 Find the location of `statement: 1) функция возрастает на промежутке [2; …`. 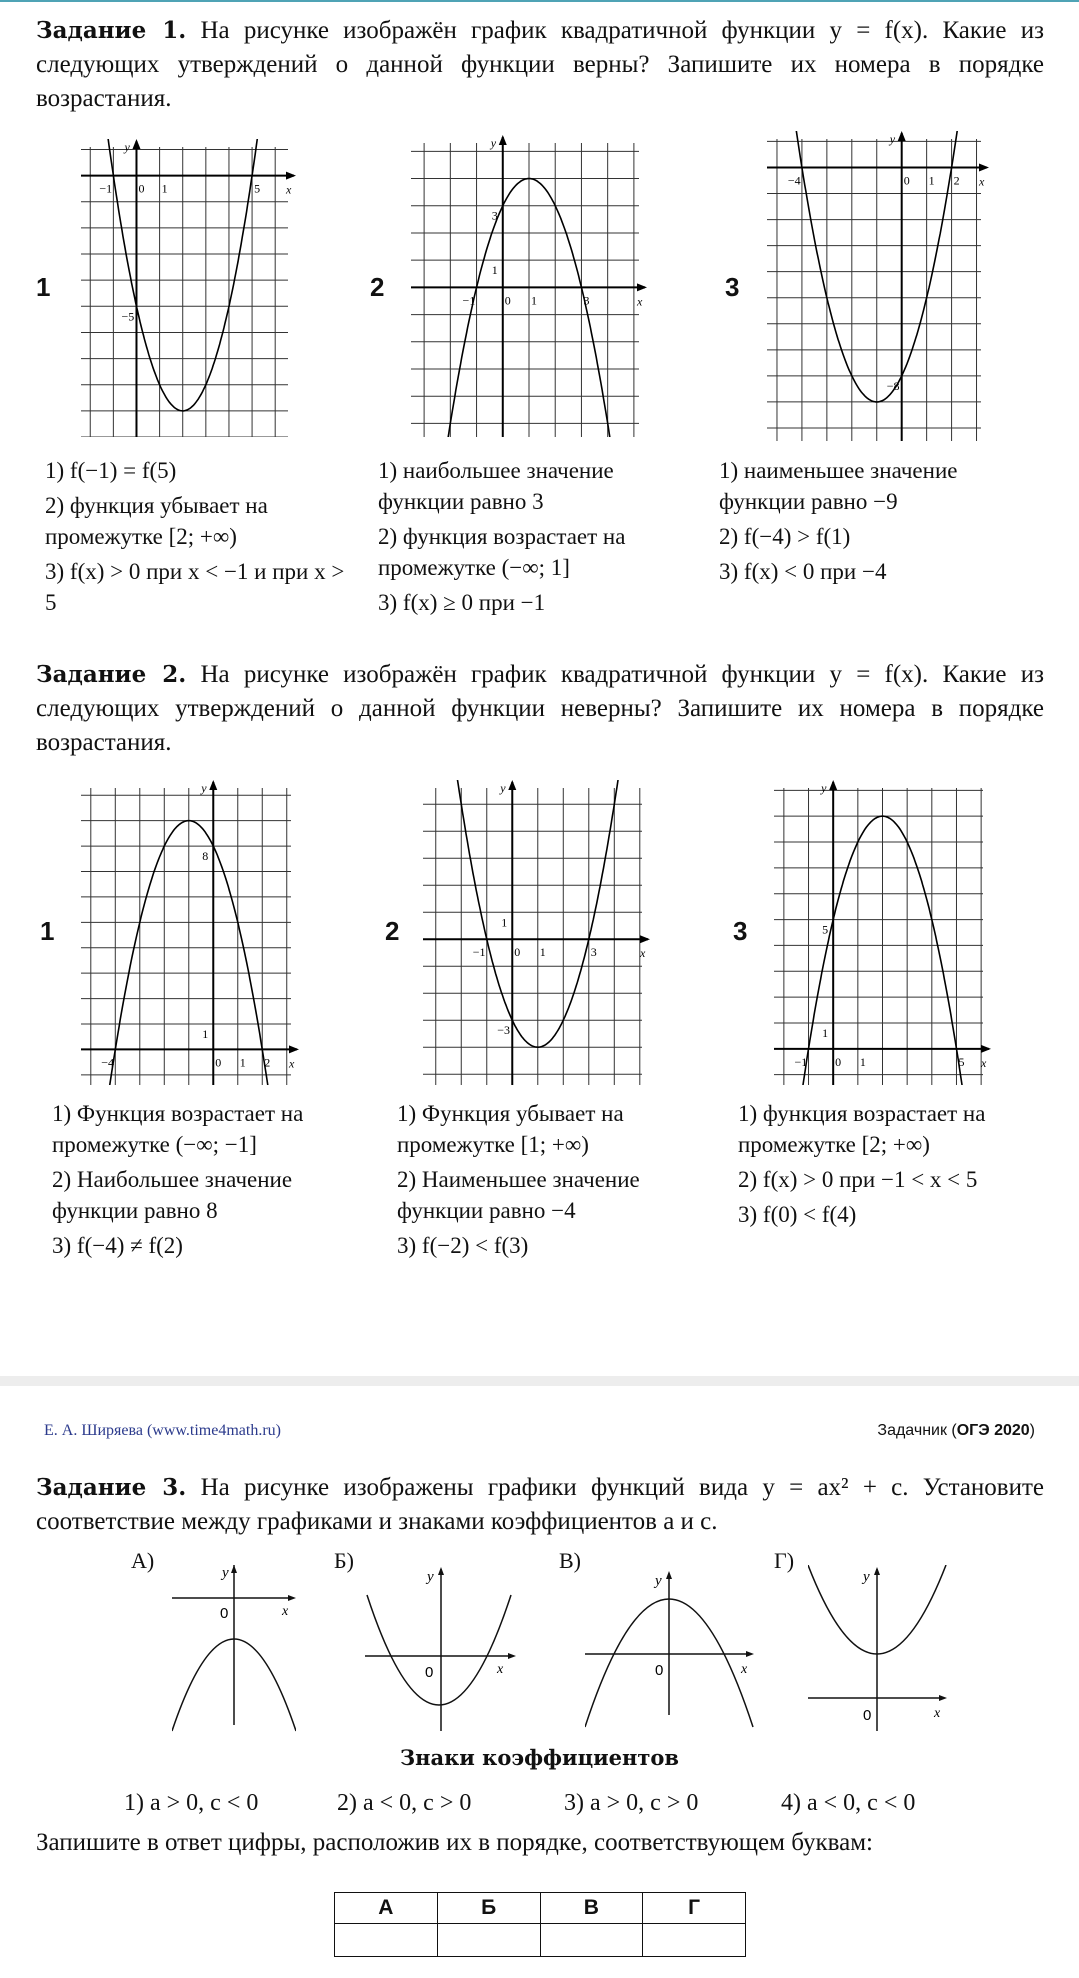

statement: 1) функция возрастает на промежутке [2; … is located at coordinates (862, 1129).